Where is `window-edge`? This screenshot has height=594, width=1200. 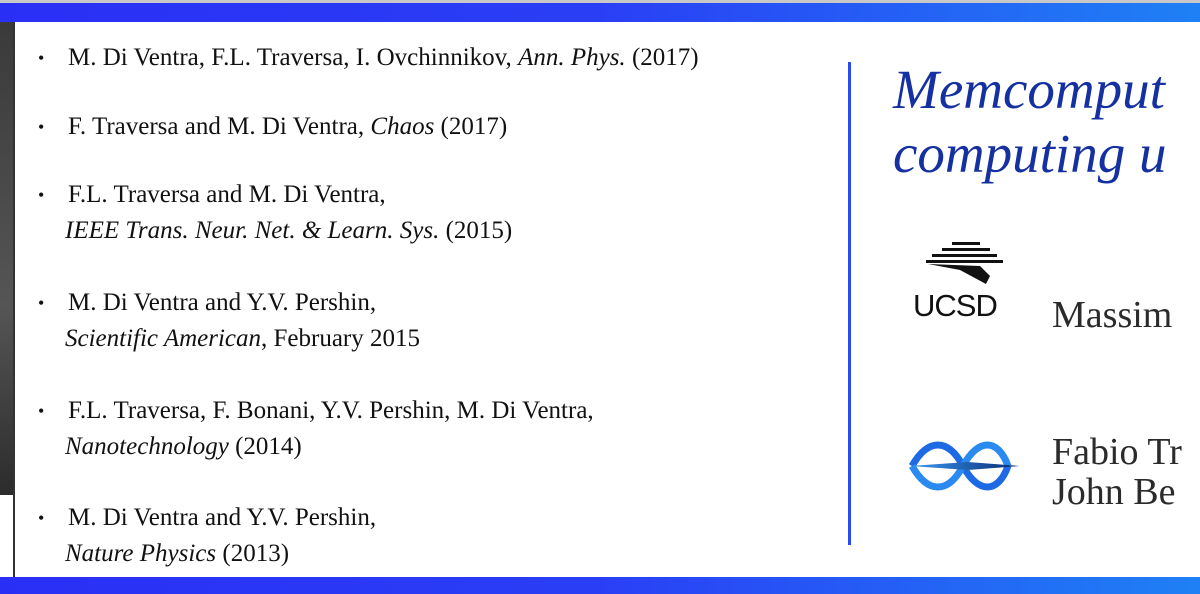
window-edge is located at coordinates (600, 1).